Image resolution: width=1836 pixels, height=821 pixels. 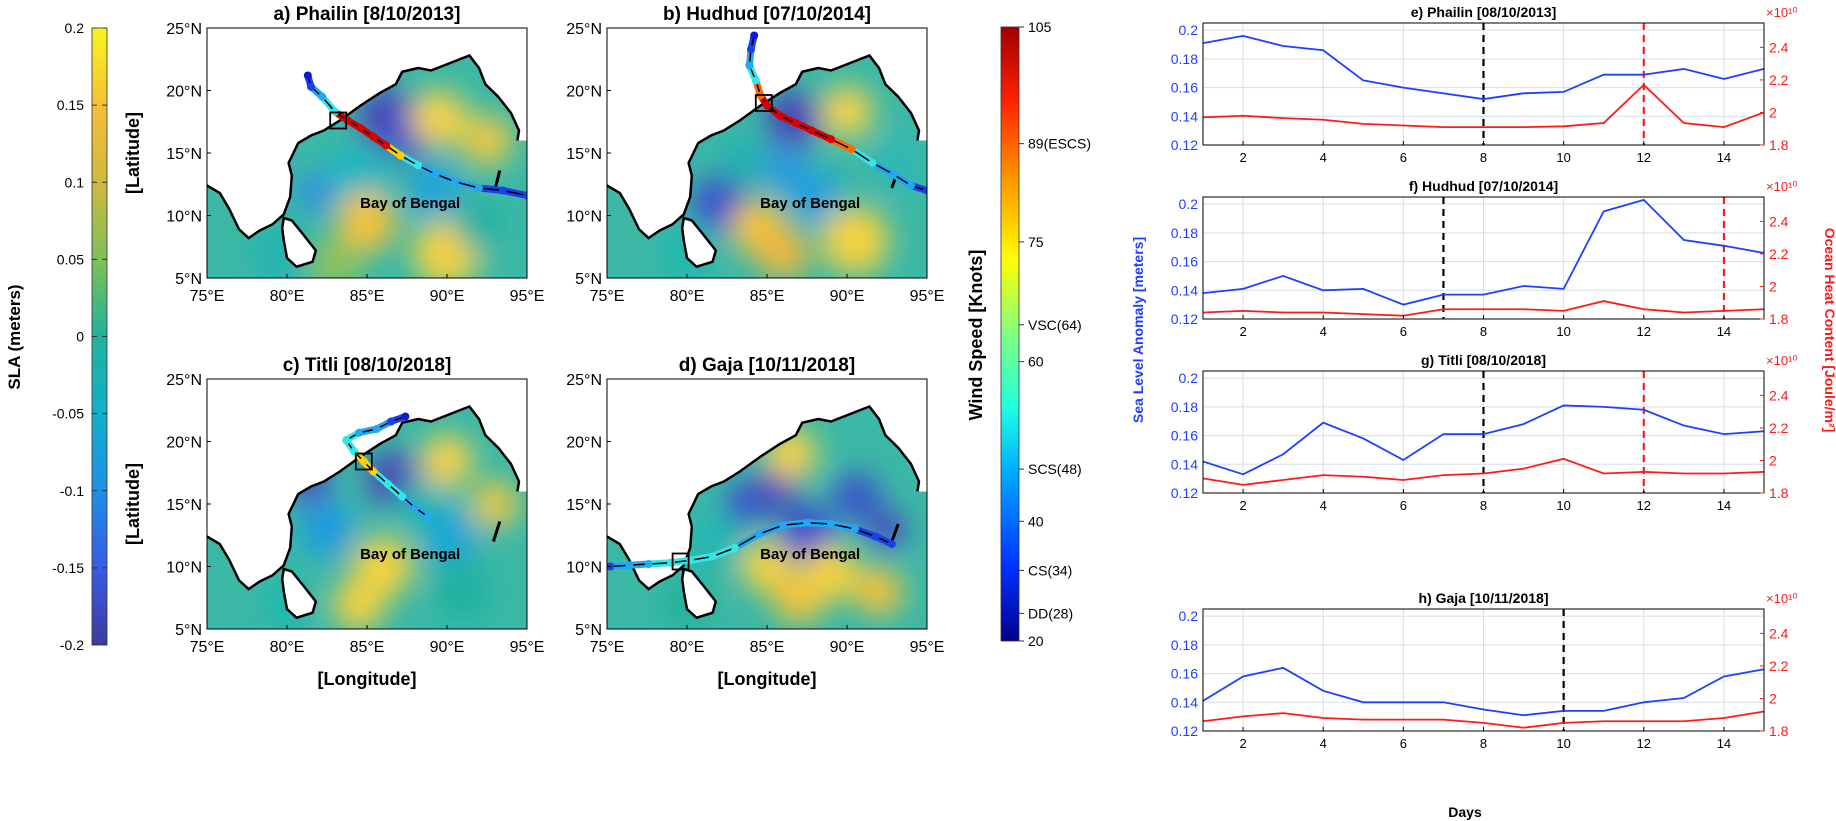 I want to click on ts-right-exponent: ×10¹⁰, so click(x=1782, y=360).